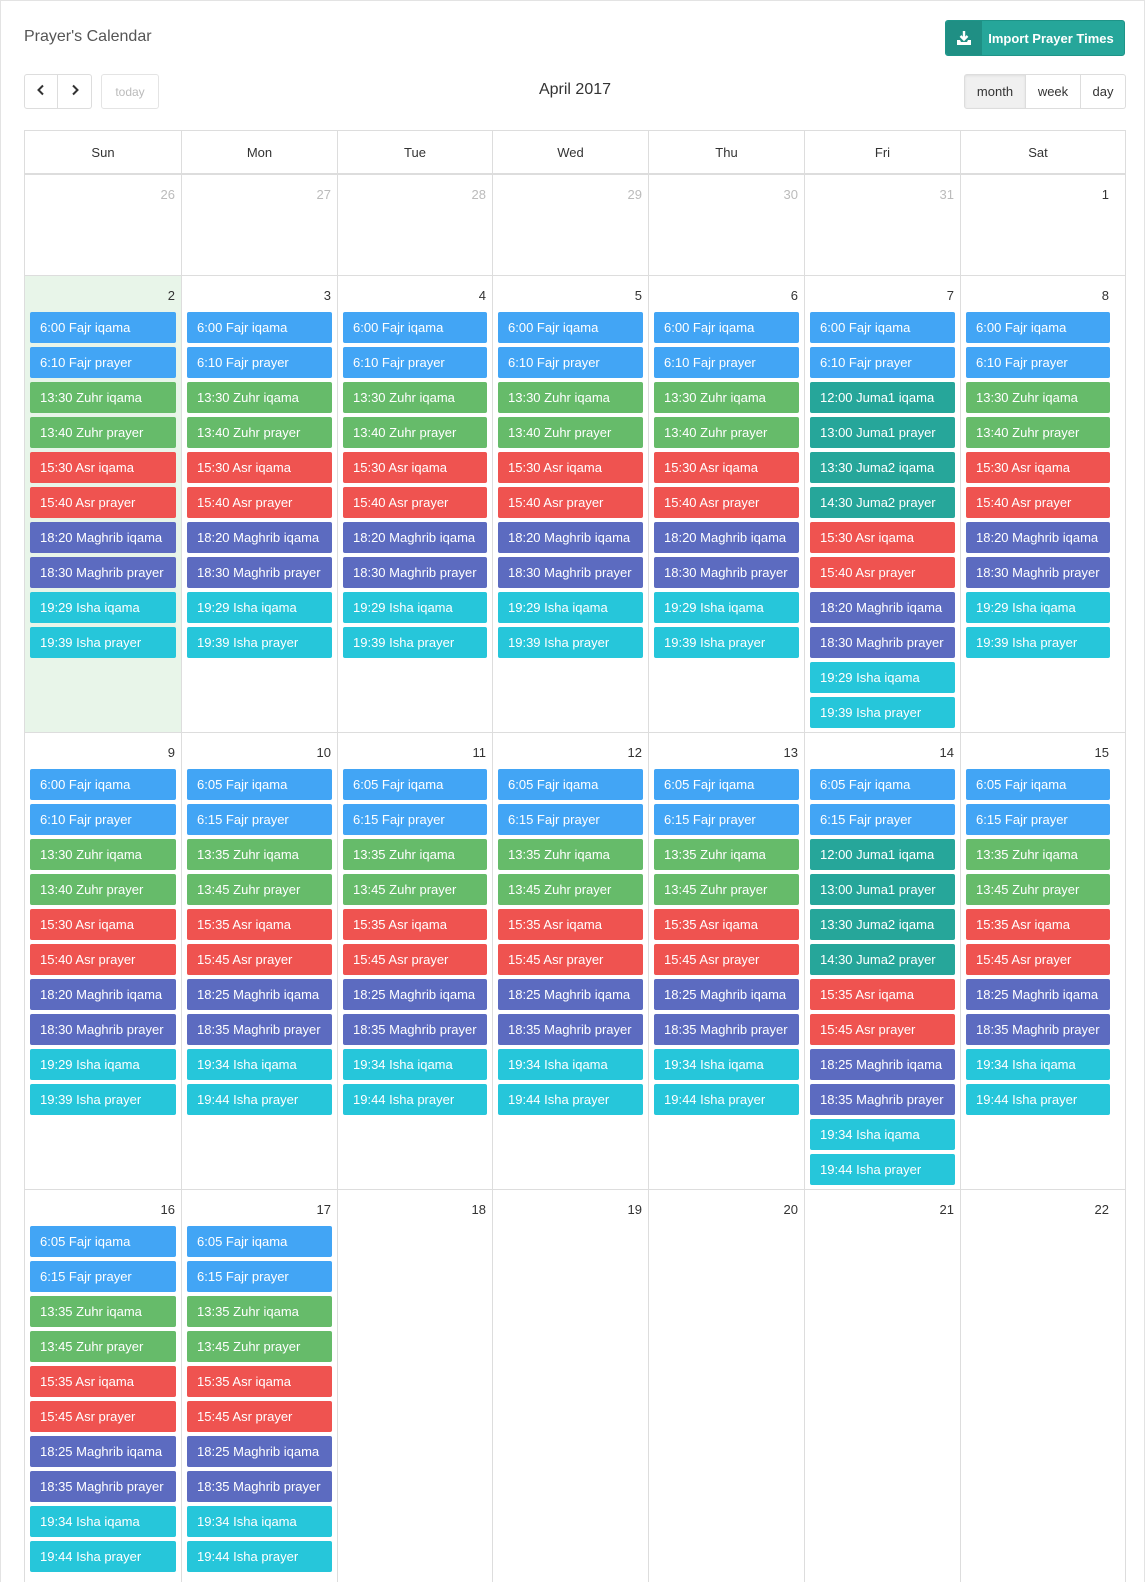 The image size is (1148, 1582). What do you see at coordinates (882, 467) in the screenshot?
I see `prayer-event: 13:30 Juma2 iqama` at bounding box center [882, 467].